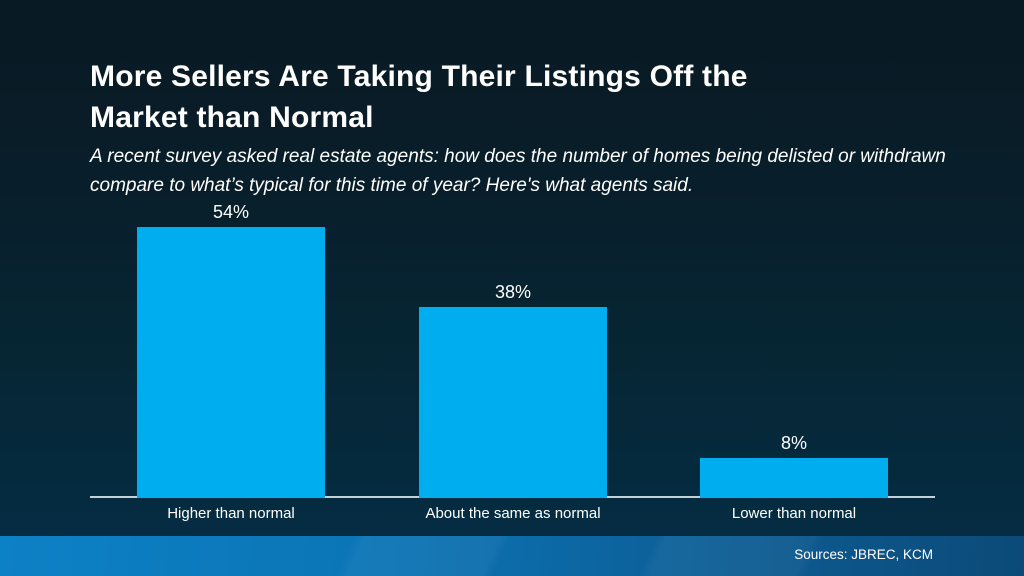  What do you see at coordinates (231, 513) in the screenshot?
I see `category-label-higher-than-normal: Higher than normal` at bounding box center [231, 513].